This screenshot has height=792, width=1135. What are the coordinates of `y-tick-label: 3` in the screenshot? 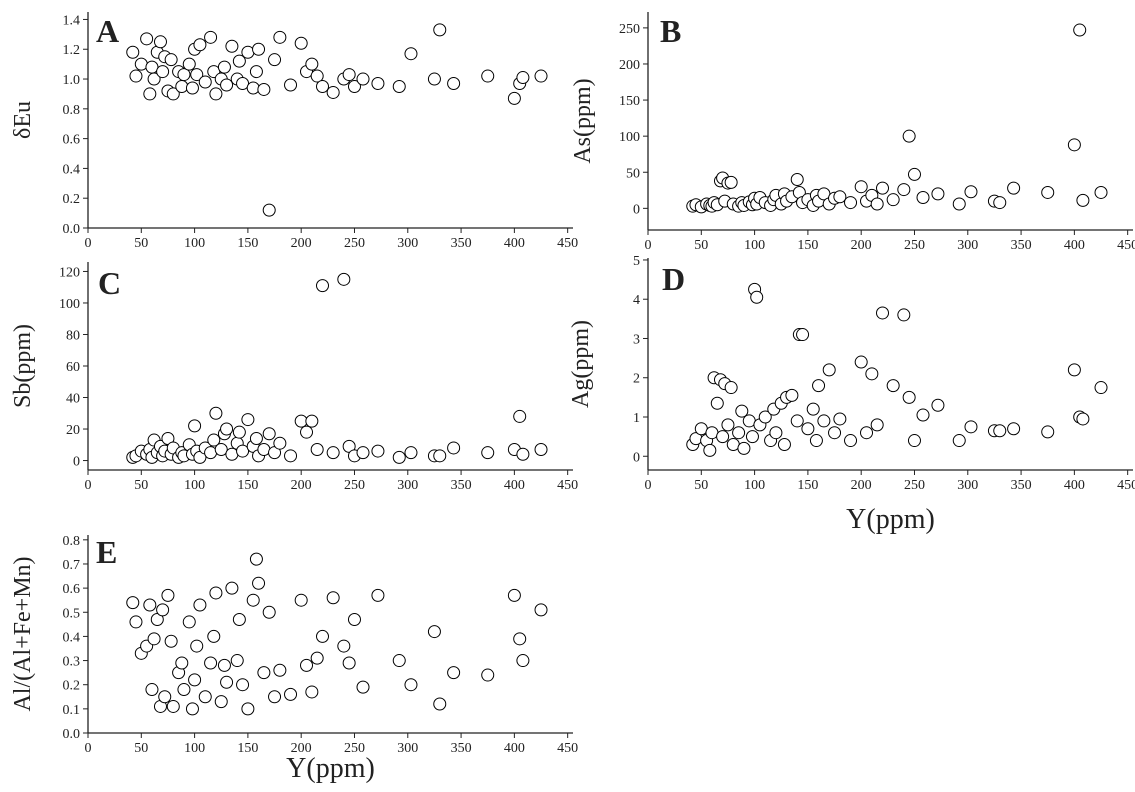 It's located at (636, 339).